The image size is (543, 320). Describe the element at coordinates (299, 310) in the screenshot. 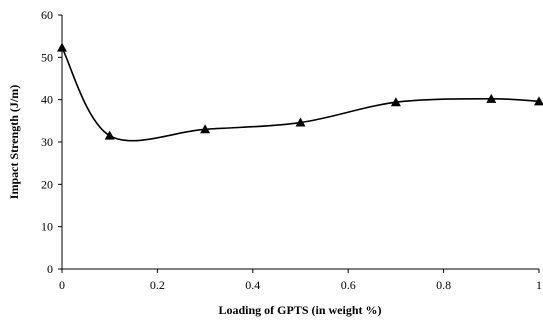

I see `x-axis-title: Loading of GPTS (in weight %)` at that location.